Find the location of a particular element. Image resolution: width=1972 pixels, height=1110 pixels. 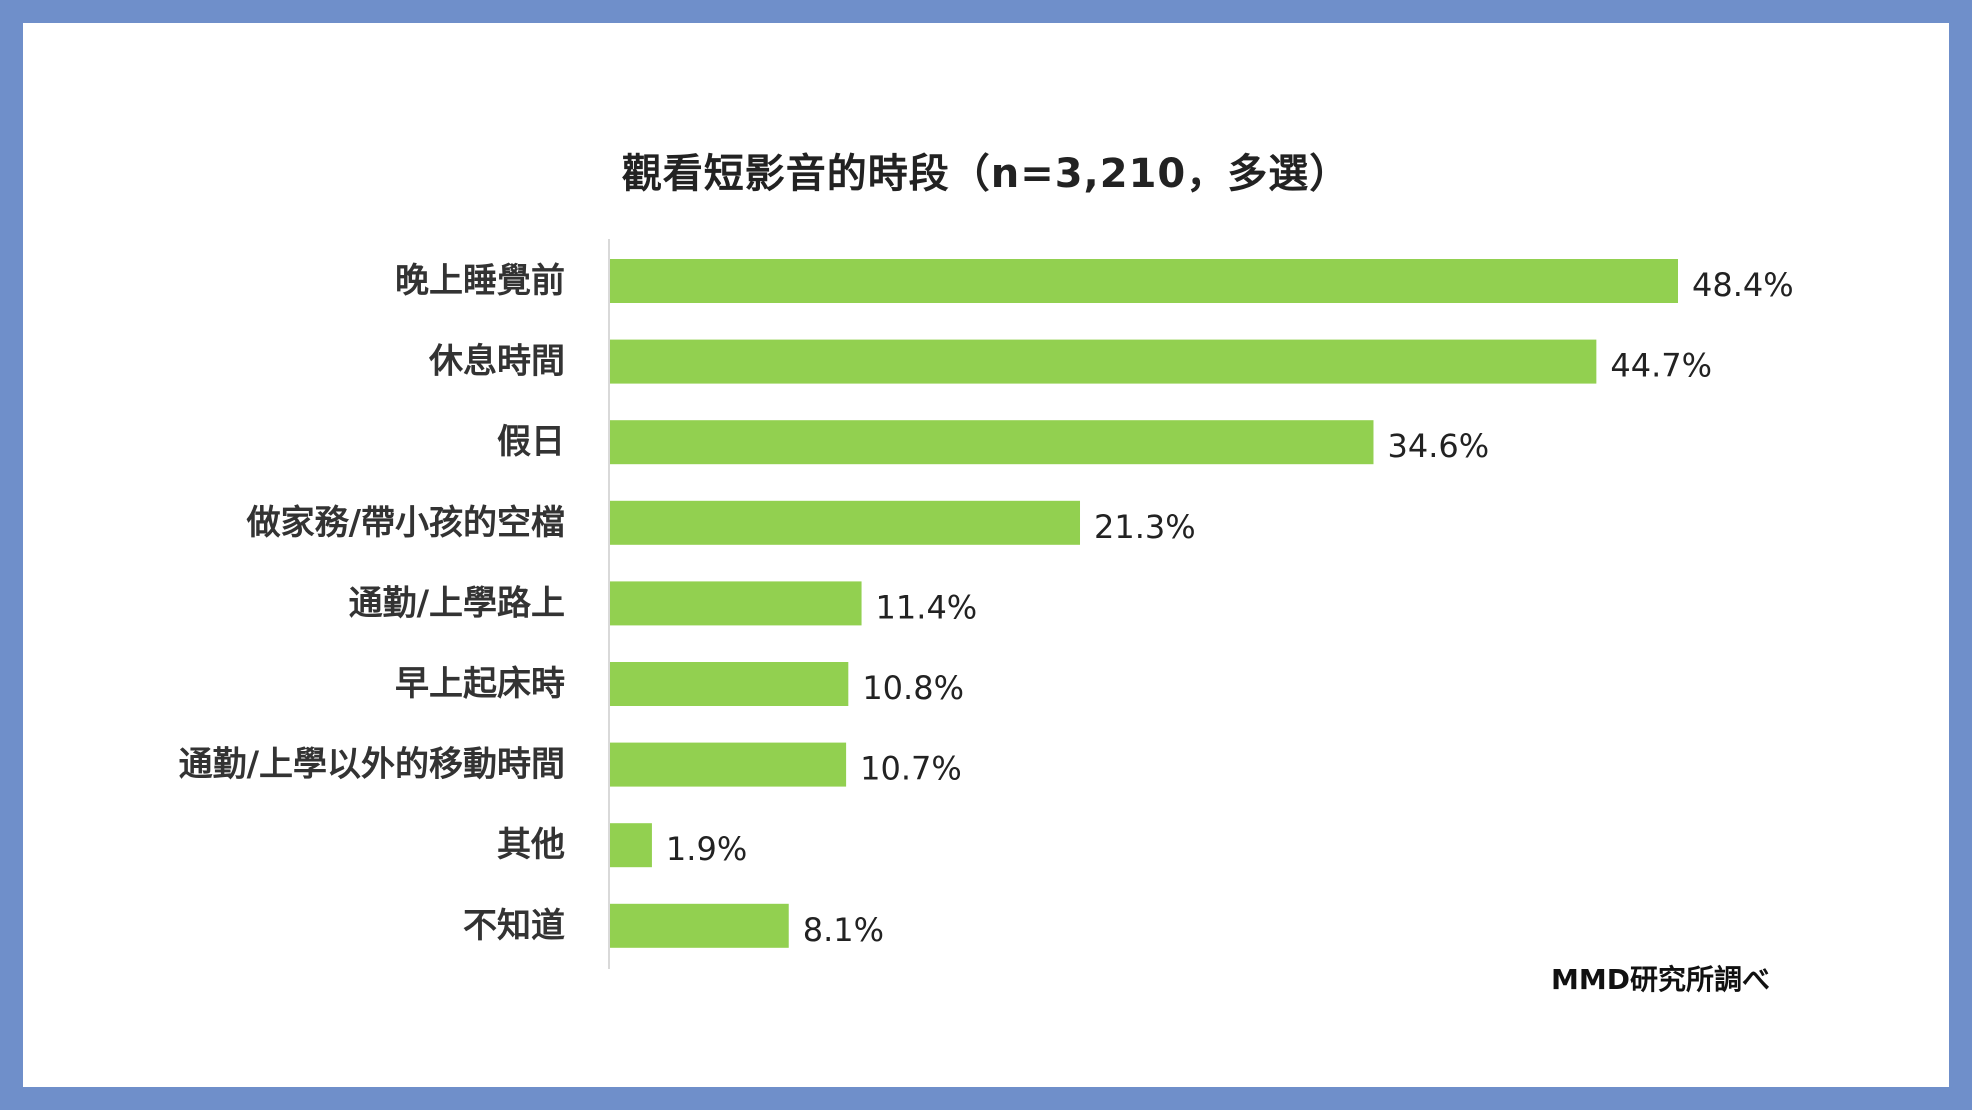

category-label: 不知道 is located at coordinates (514, 926).